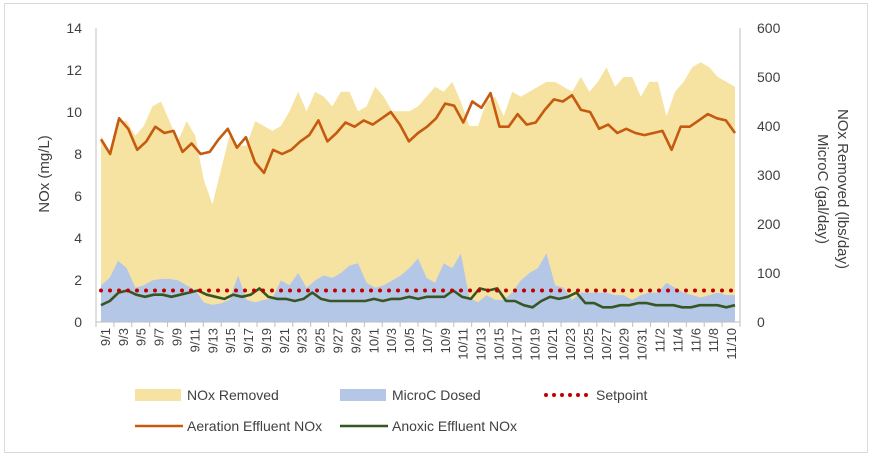 Image resolution: width=872 pixels, height=457 pixels. Describe the element at coordinates (552, 344) in the screenshot. I see `x-tick-label: 10/21` at that location.